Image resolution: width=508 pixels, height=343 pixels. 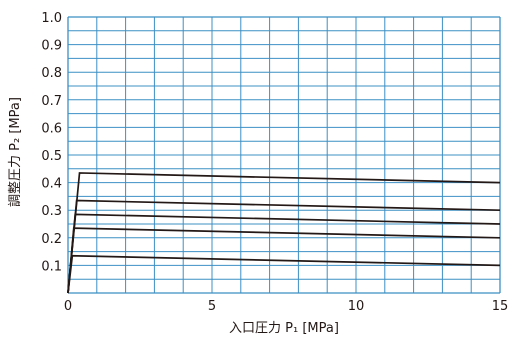 I want to click on y-axis-label: 調整圧力 P₂ [MPa], so click(x=15, y=152).